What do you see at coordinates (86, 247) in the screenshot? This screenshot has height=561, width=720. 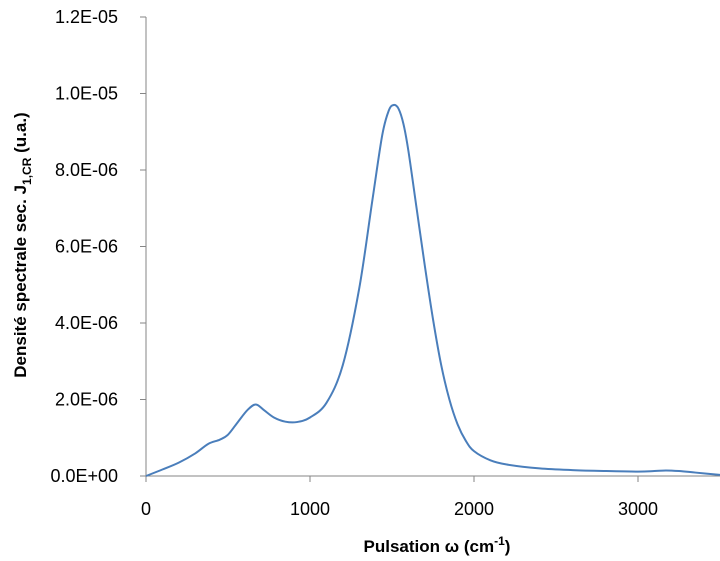 I see `y-tick-label: 6.0E-06` at bounding box center [86, 247].